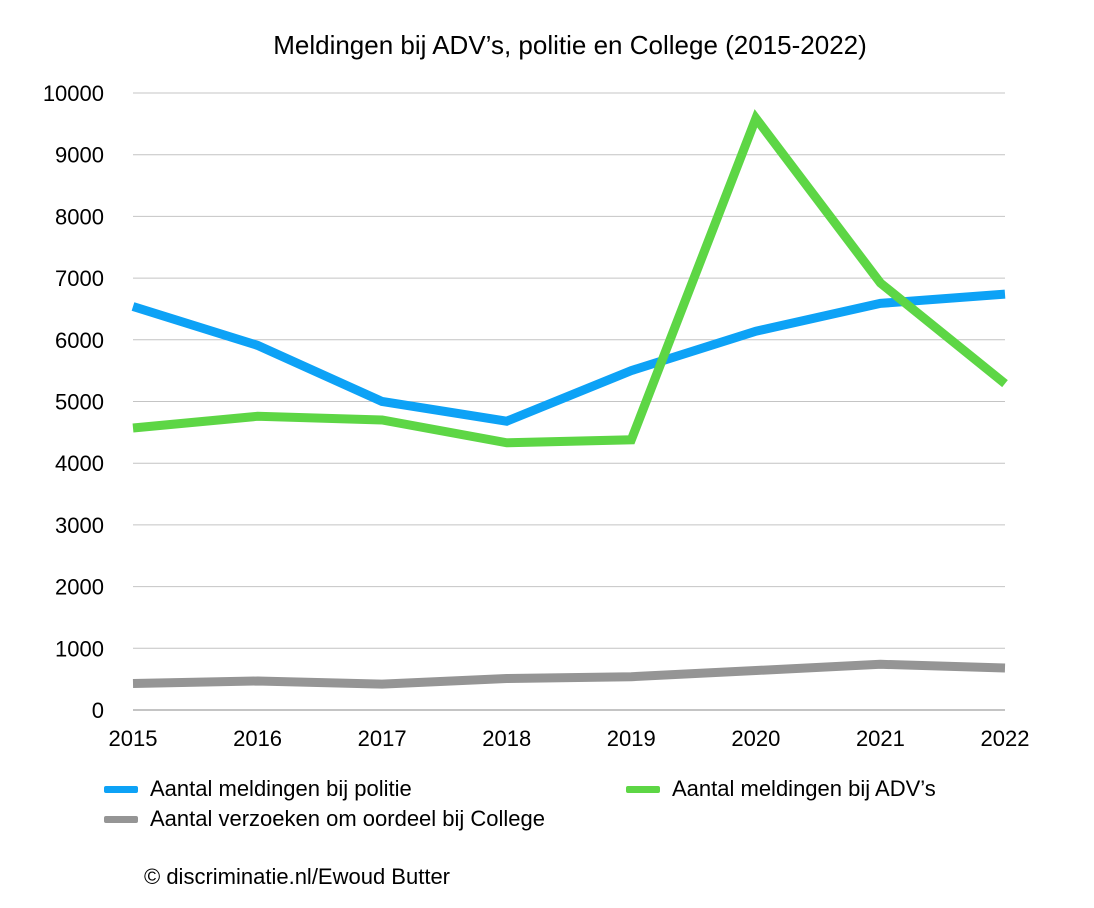 This screenshot has height=908, width=1094. What do you see at coordinates (257, 738) in the screenshot?
I see `x-tick-label: 2016` at bounding box center [257, 738].